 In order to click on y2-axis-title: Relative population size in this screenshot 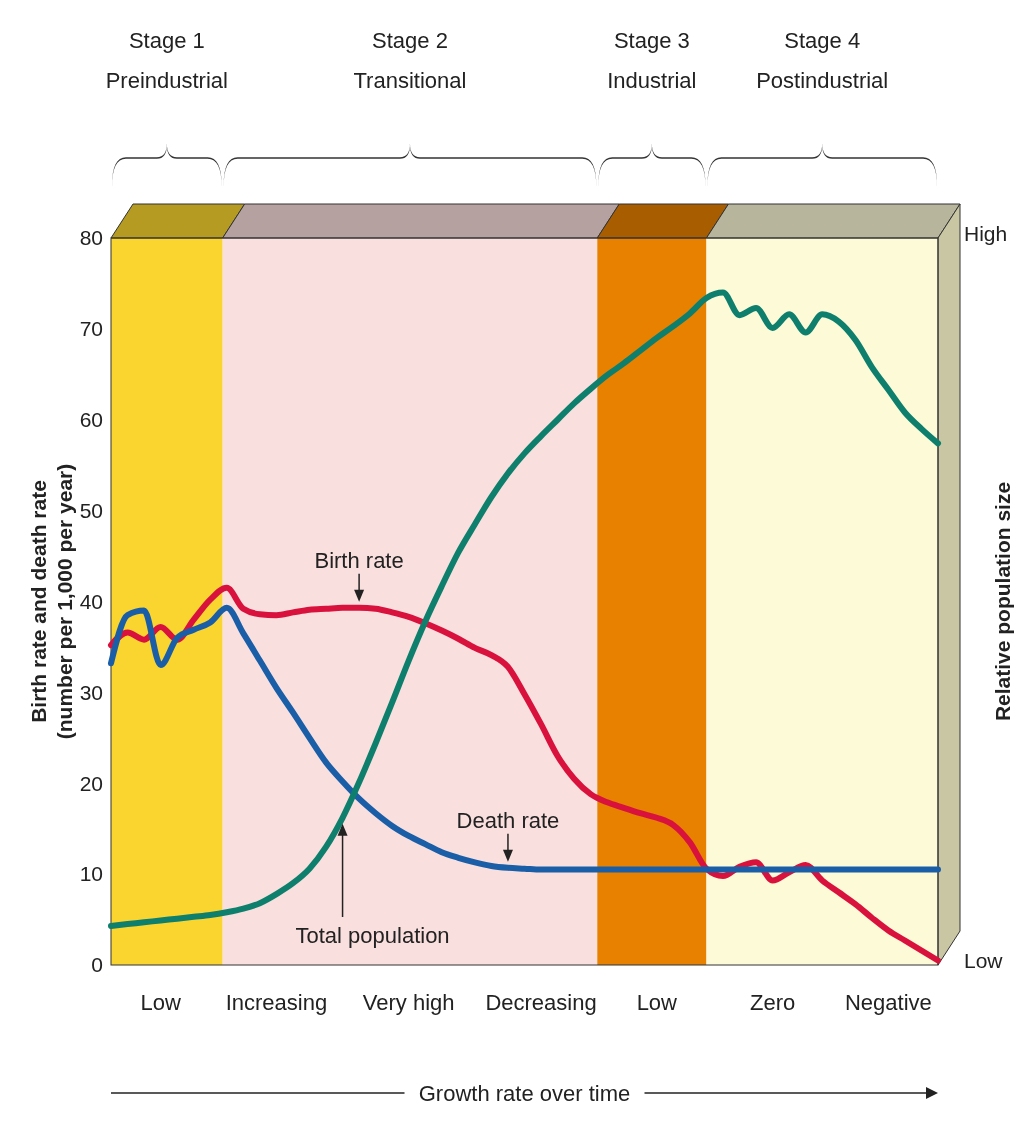, I will do `click(1002, 601)`.